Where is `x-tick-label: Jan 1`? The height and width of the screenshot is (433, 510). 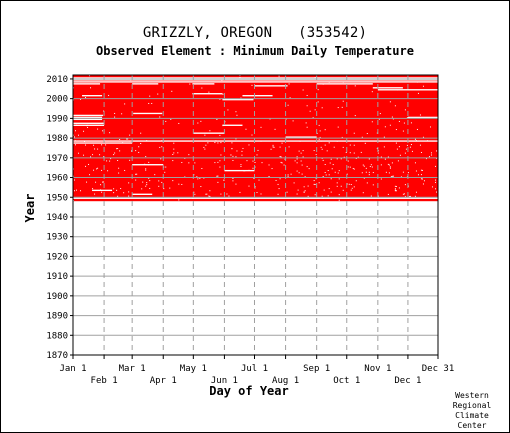 x-tick-label: Jan 1 is located at coordinates (72, 369).